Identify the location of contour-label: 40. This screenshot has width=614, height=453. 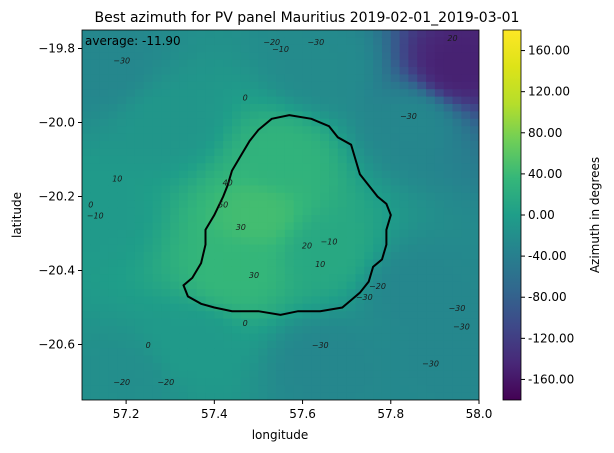
(228, 182).